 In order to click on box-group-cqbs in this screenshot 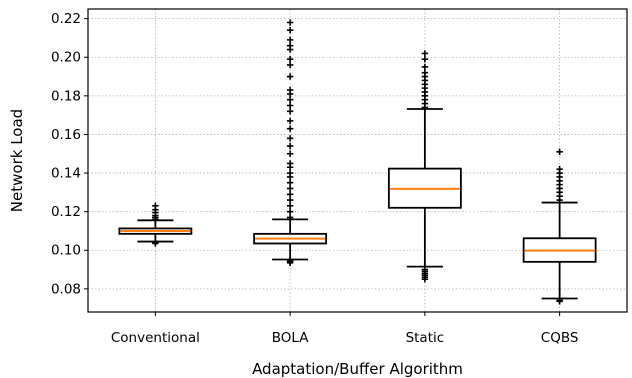, I will do `click(559, 226)`.